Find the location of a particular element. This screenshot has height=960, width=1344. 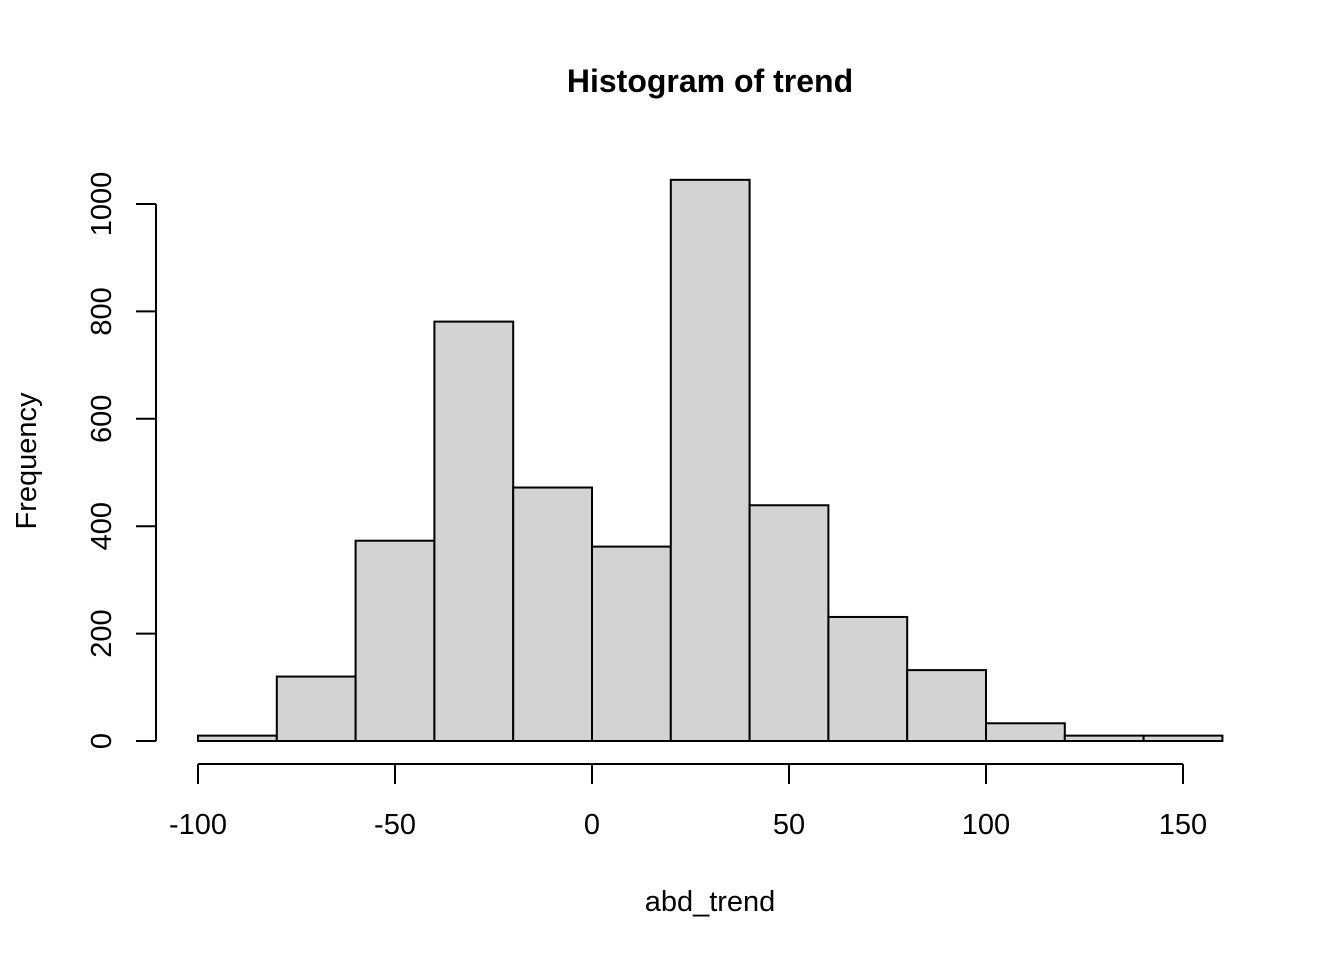

y-axis: 0 200 400 600 800 1000 is located at coordinates (121, 460).